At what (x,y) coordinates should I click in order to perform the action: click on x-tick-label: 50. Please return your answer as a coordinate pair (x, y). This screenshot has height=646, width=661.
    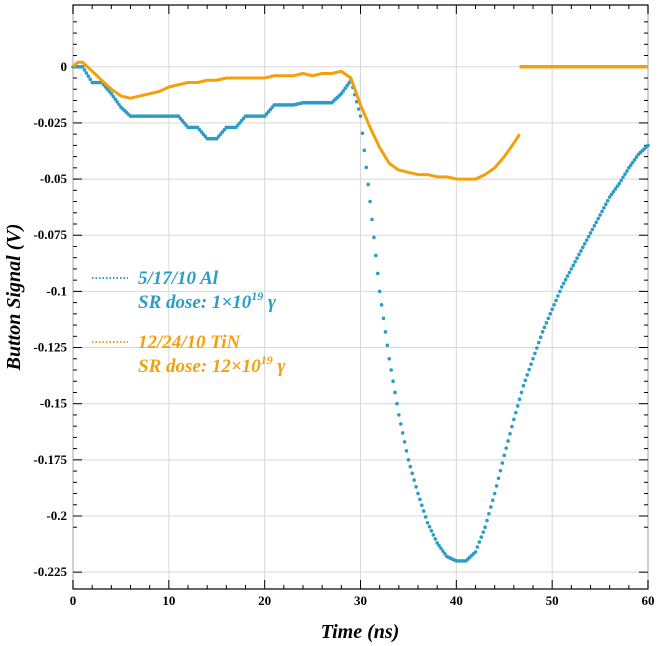
    Looking at the image, I should click on (552, 600).